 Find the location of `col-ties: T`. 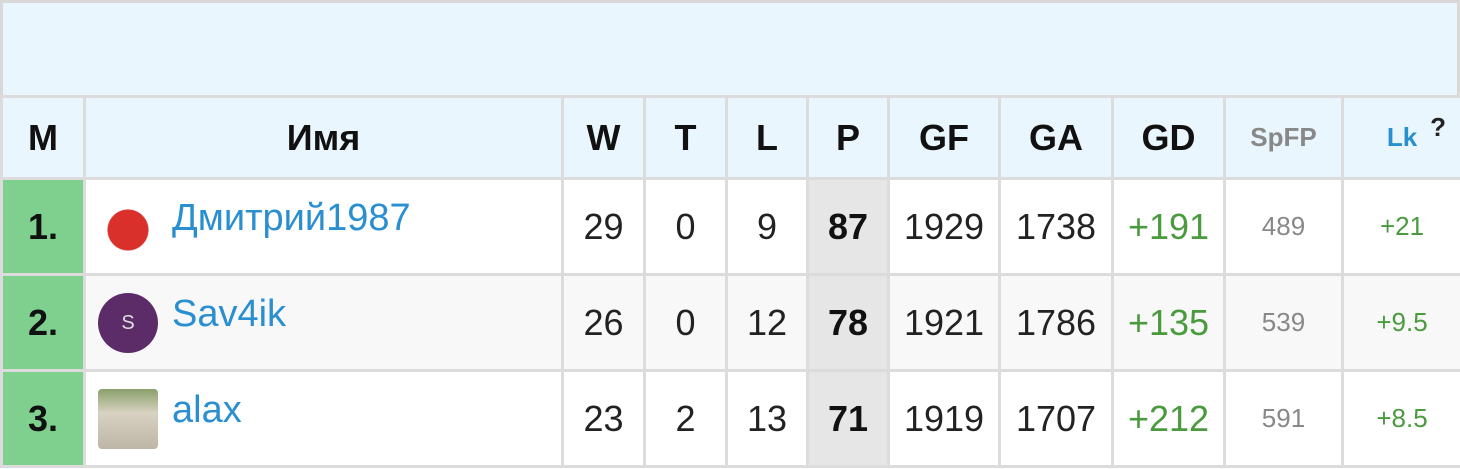

col-ties: T is located at coordinates (685, 137).